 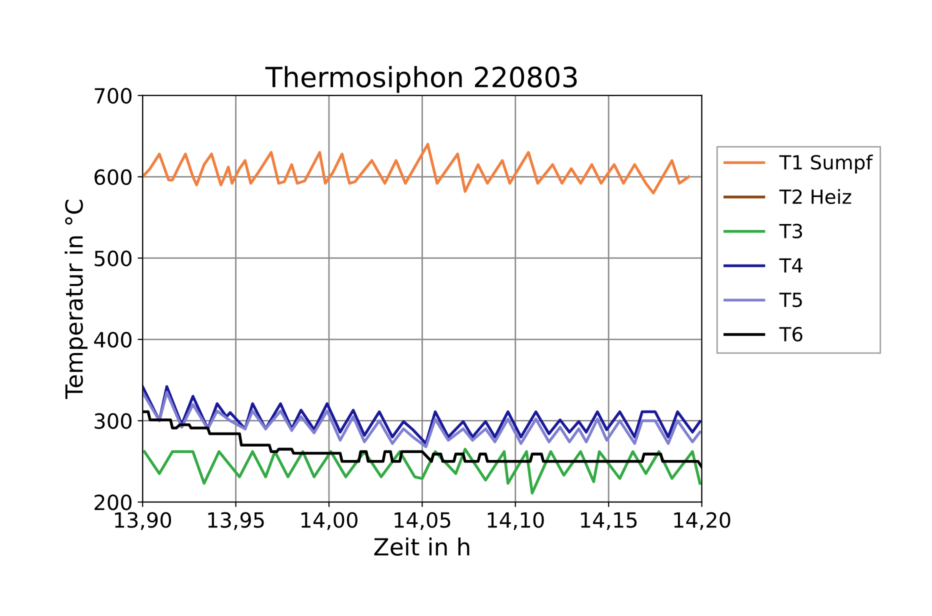 What do you see at coordinates (76, 300) in the screenshot?
I see `y-axis-title: Temperatur in °C` at bounding box center [76, 300].